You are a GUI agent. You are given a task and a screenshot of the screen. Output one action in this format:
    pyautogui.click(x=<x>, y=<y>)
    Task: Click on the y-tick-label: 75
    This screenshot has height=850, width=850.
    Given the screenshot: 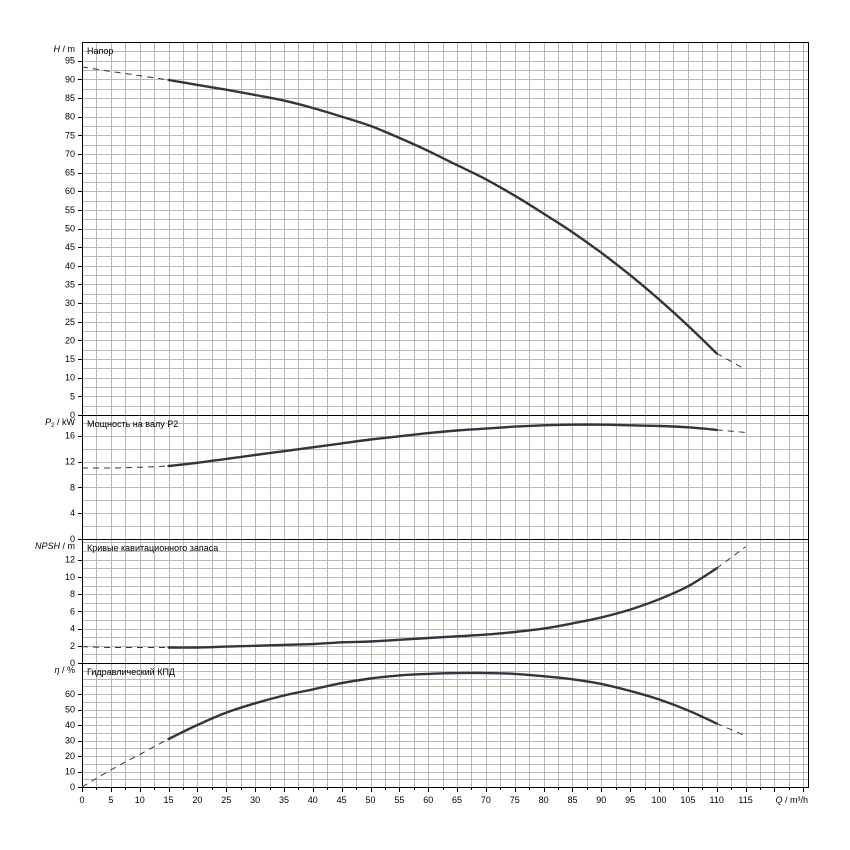 What is the action you would take?
    pyautogui.click(x=70, y=135)
    